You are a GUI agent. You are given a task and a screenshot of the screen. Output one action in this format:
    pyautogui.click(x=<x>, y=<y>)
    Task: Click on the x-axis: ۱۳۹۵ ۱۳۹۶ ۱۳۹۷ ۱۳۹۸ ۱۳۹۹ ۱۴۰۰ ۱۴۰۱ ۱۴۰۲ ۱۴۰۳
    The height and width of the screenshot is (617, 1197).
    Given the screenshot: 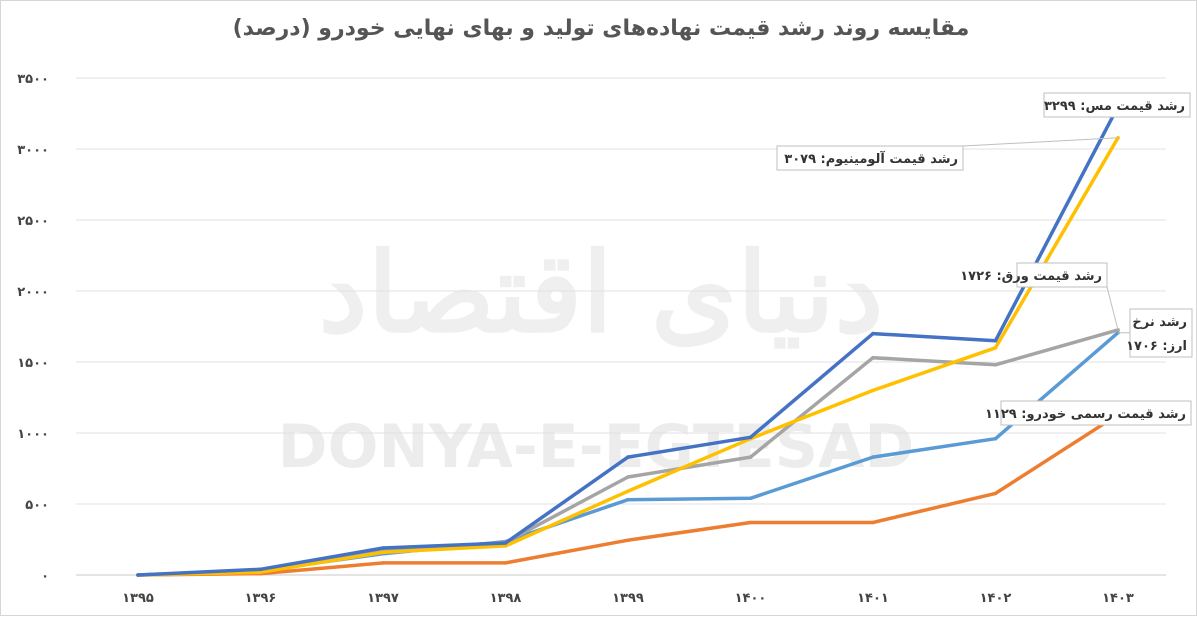 What is the action you would take?
    pyautogui.click(x=628, y=598)
    